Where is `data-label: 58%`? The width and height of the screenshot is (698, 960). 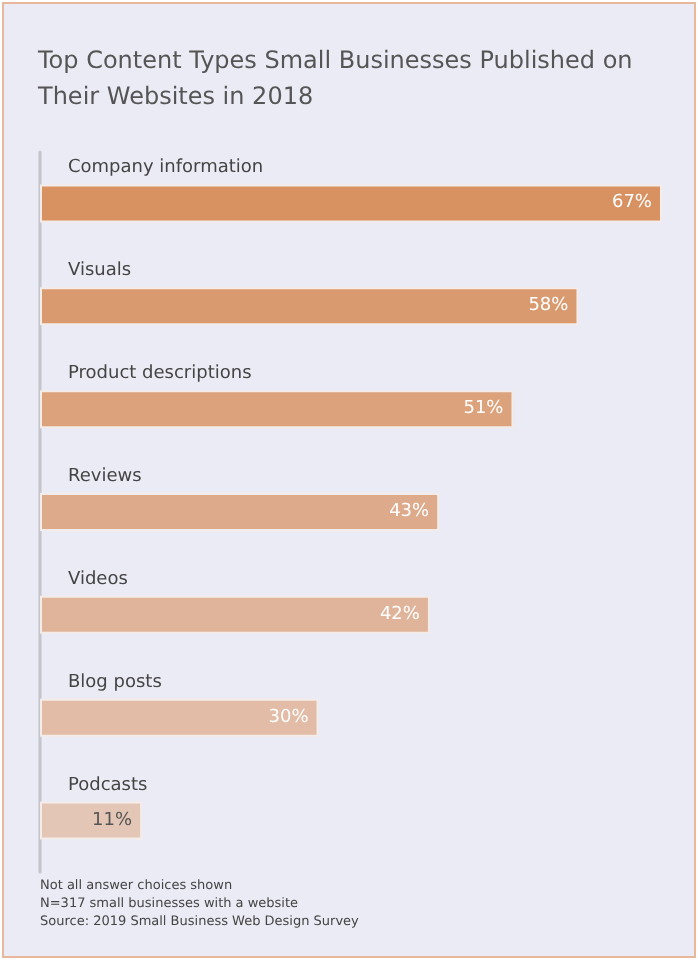 data-label: 58% is located at coordinates (549, 306).